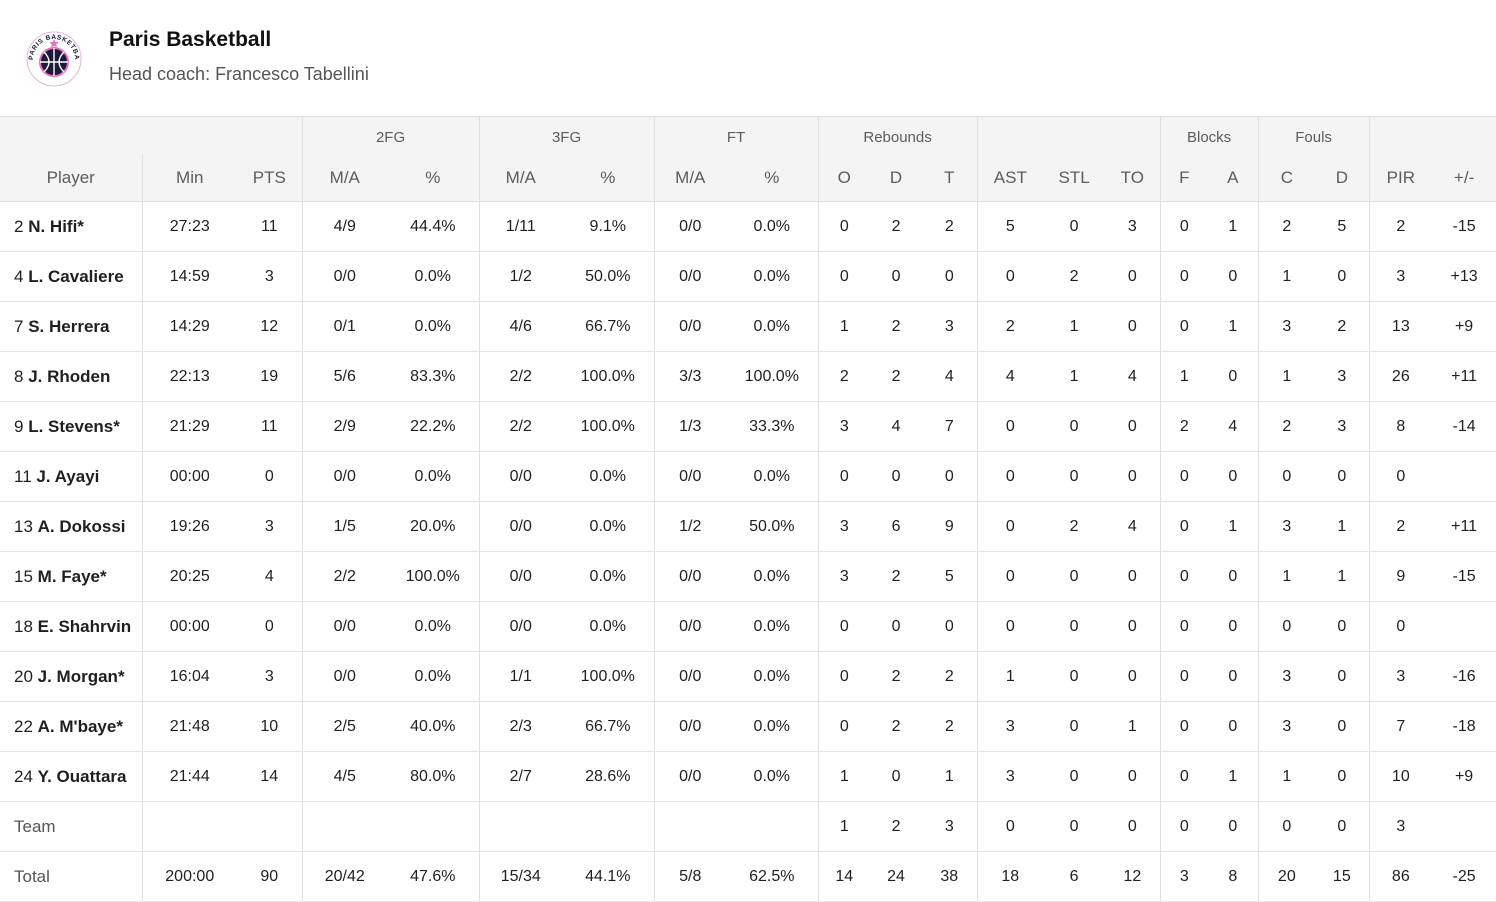 Image resolution: width=1496 pixels, height=902 pixels. Describe the element at coordinates (1464, 876) in the screenshot. I see `stat-plus-minus: -25` at that location.